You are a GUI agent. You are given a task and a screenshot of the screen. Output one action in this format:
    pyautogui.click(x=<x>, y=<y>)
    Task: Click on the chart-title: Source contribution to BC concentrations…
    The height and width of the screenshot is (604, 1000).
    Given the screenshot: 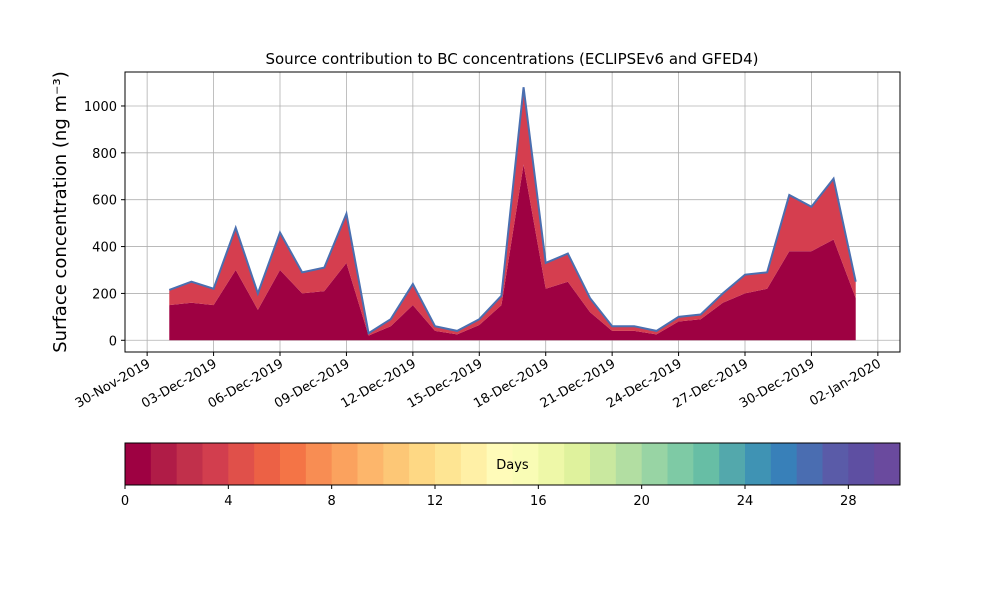 What is the action you would take?
    pyautogui.click(x=511, y=59)
    